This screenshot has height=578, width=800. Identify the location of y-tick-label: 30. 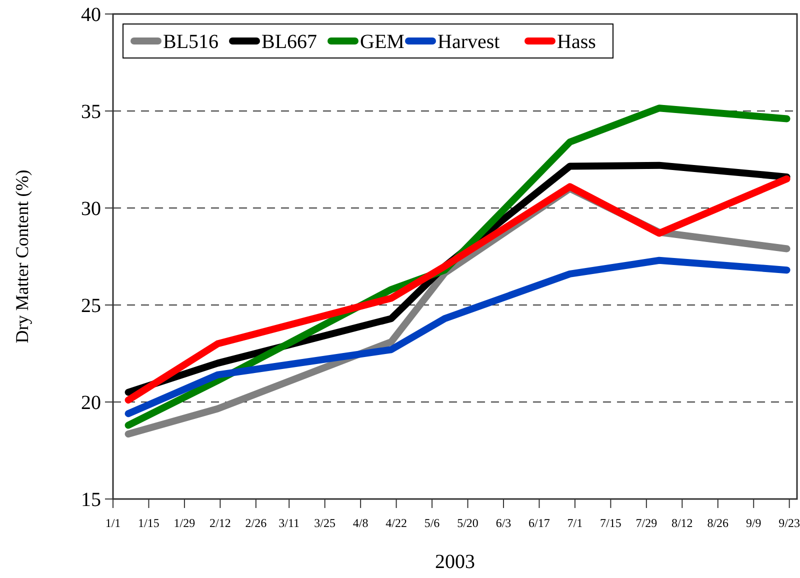
(91, 209).